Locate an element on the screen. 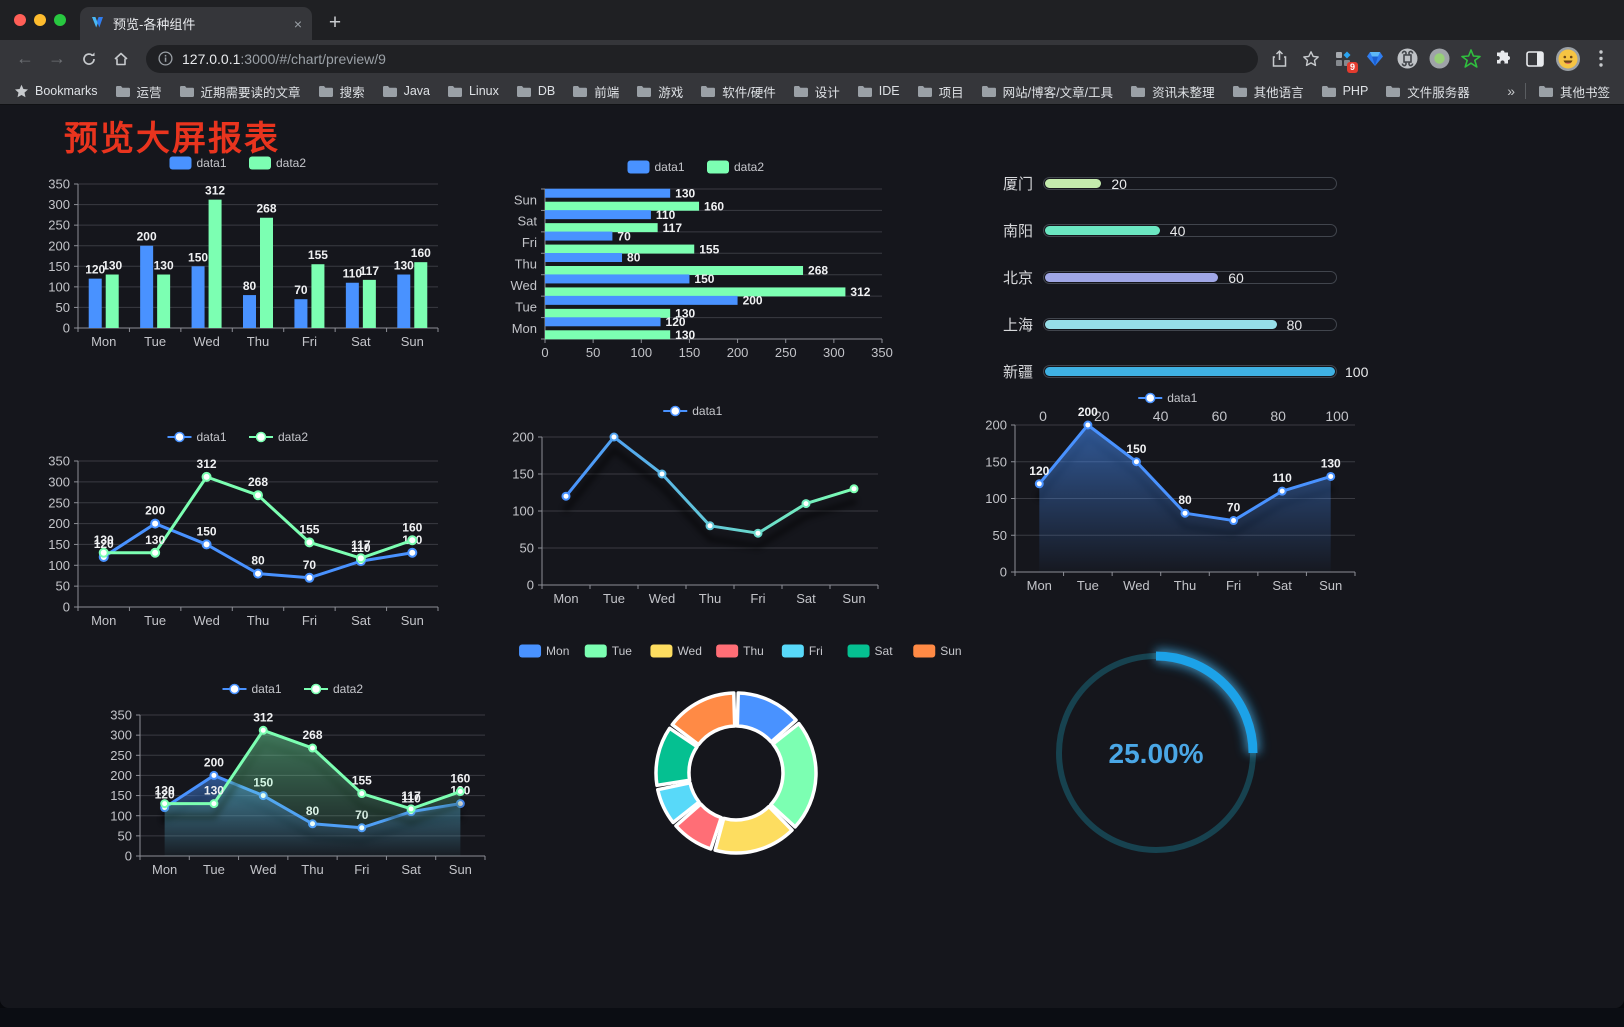  profile-avatar is located at coordinates (1568, 58).